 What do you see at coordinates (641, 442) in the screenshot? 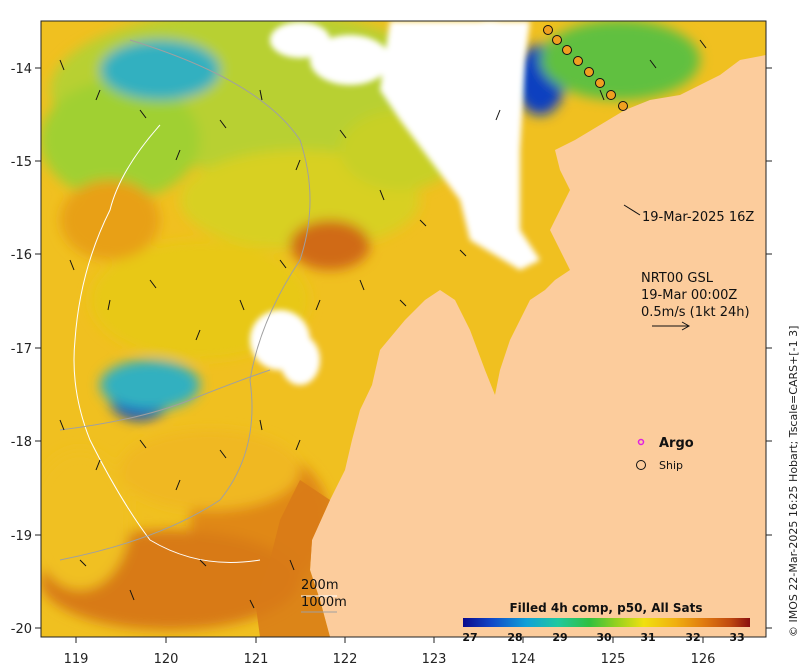
I see `argo-marker-icon` at bounding box center [641, 442].